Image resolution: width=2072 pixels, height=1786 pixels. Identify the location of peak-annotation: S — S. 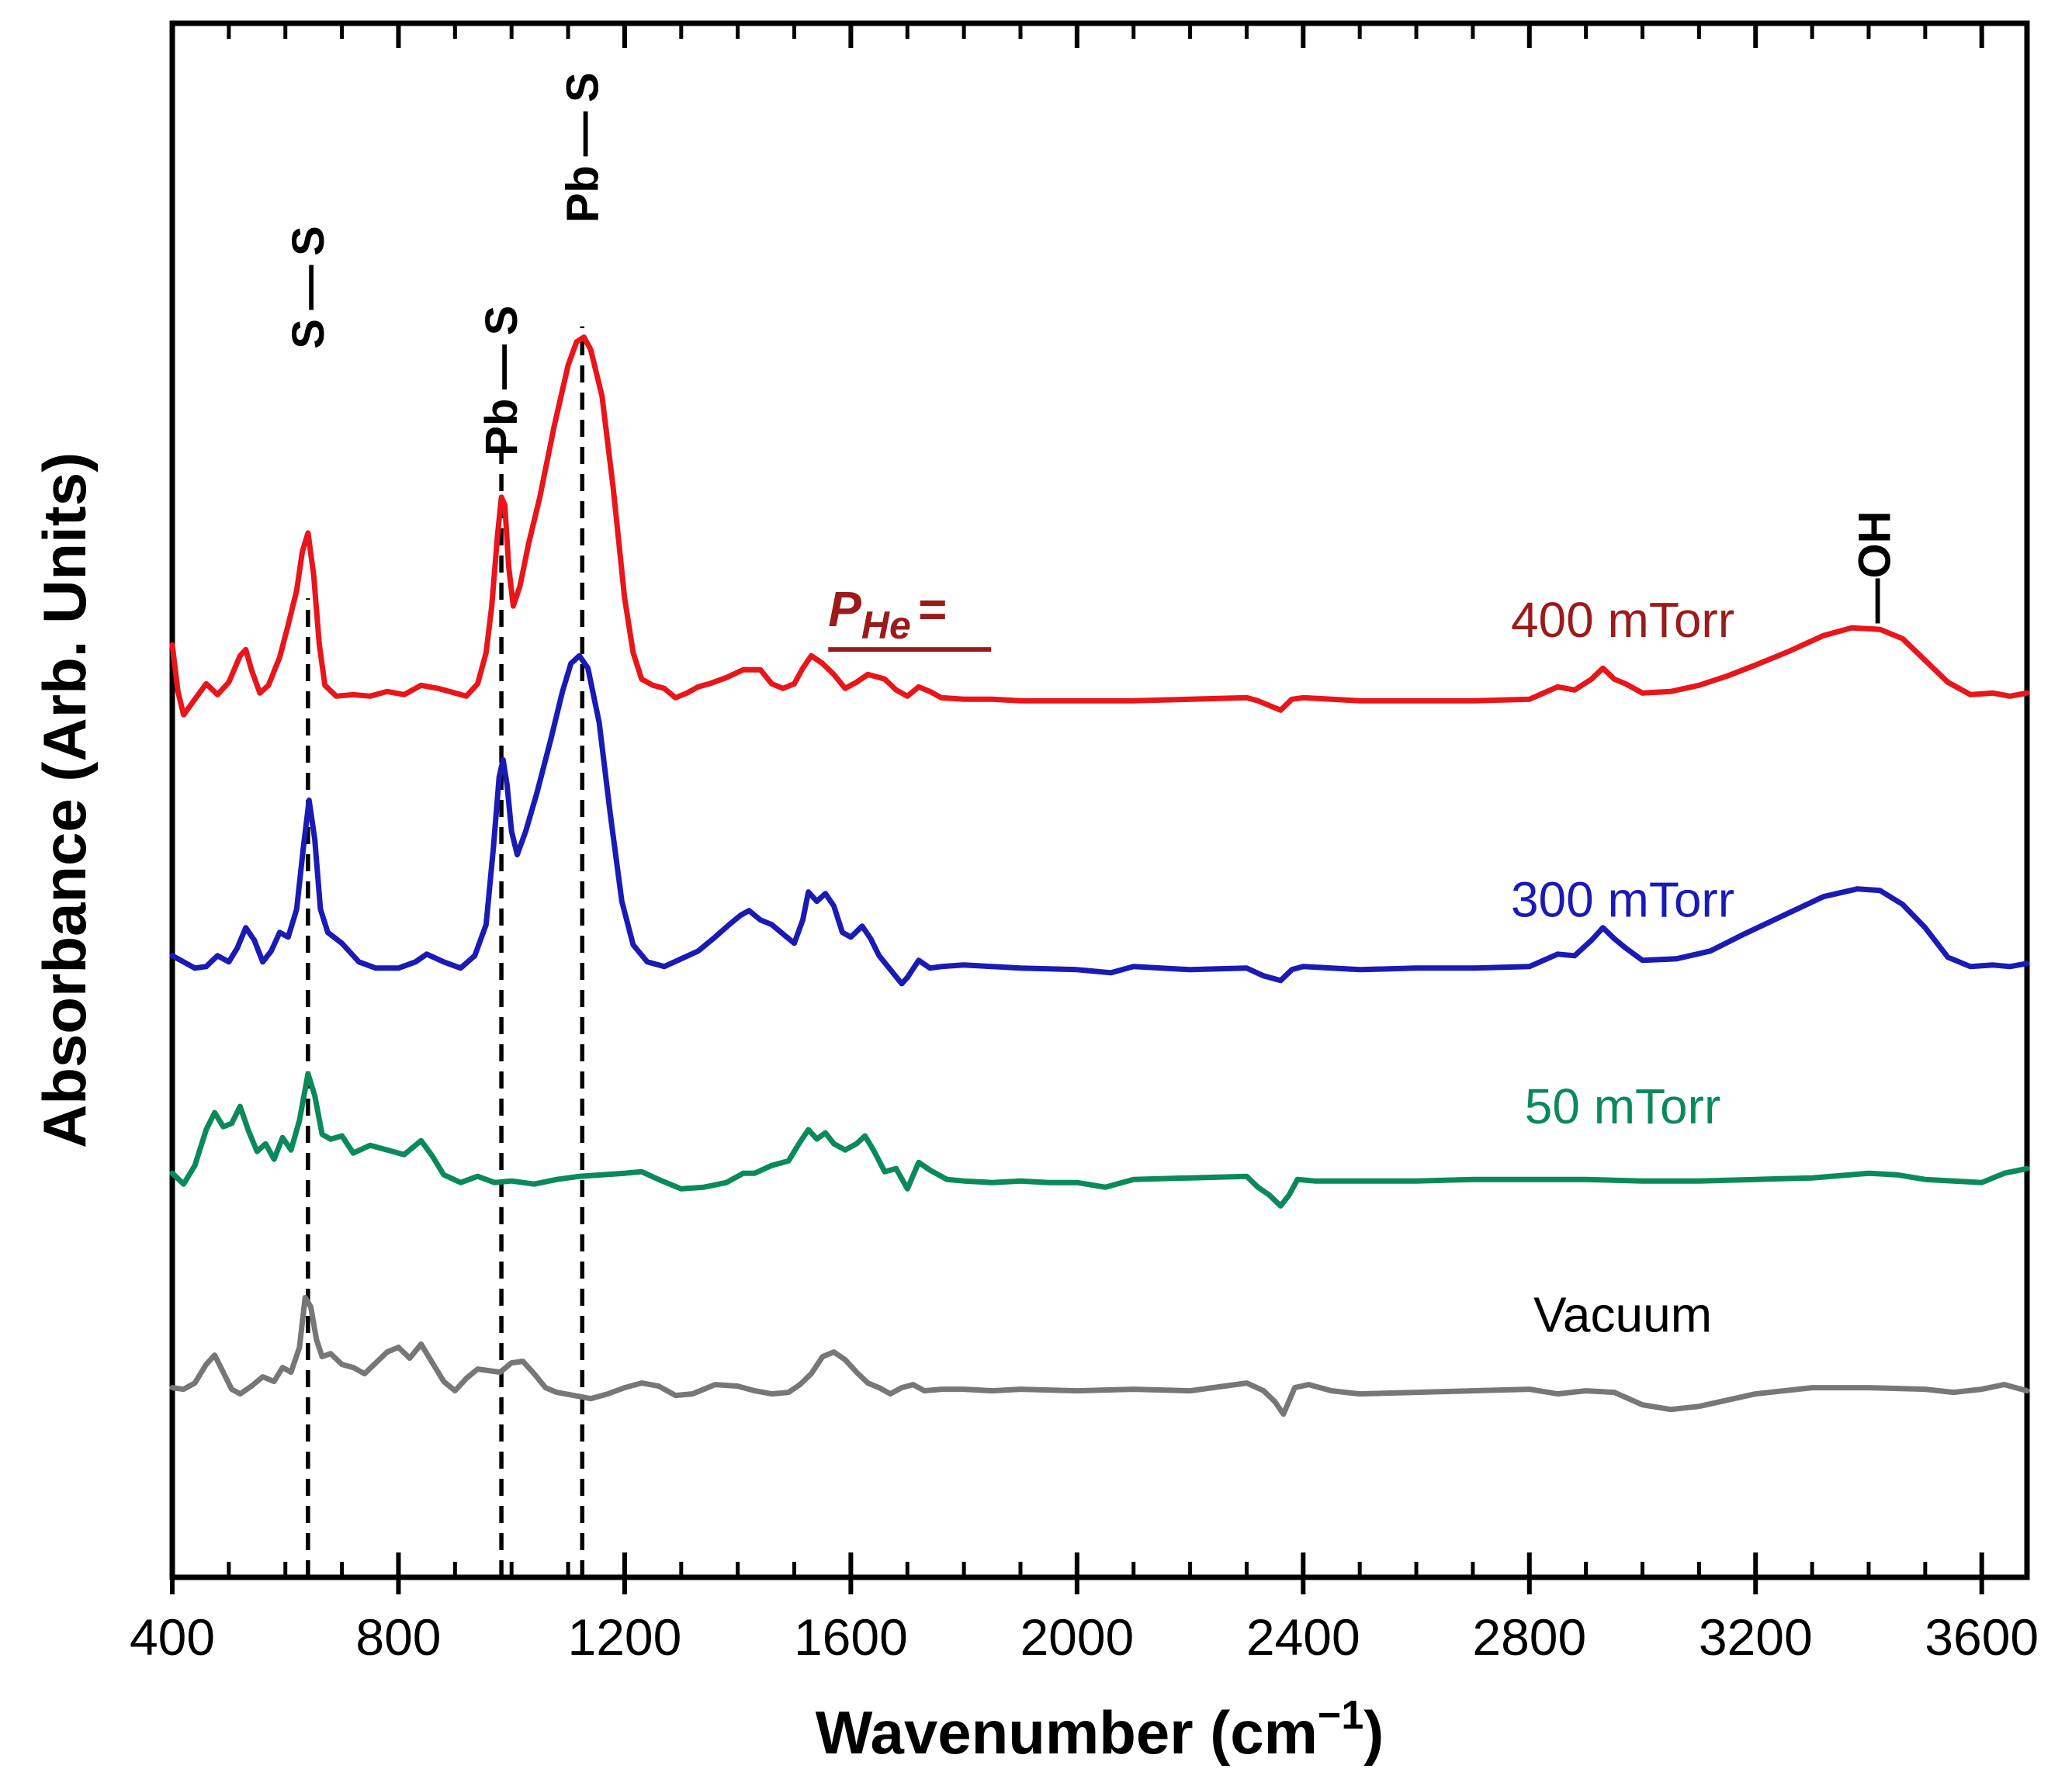
(308, 287).